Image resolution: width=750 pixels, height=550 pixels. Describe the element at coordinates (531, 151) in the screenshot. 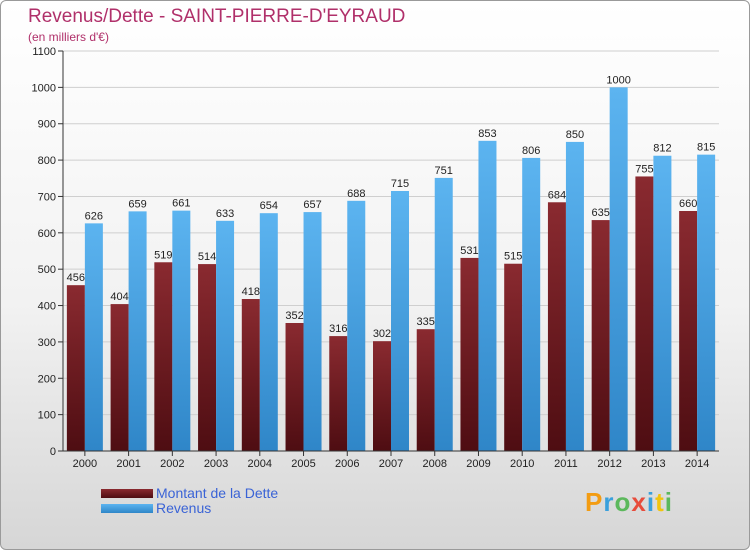

I see `data-label-revenus-2010: 806` at that location.